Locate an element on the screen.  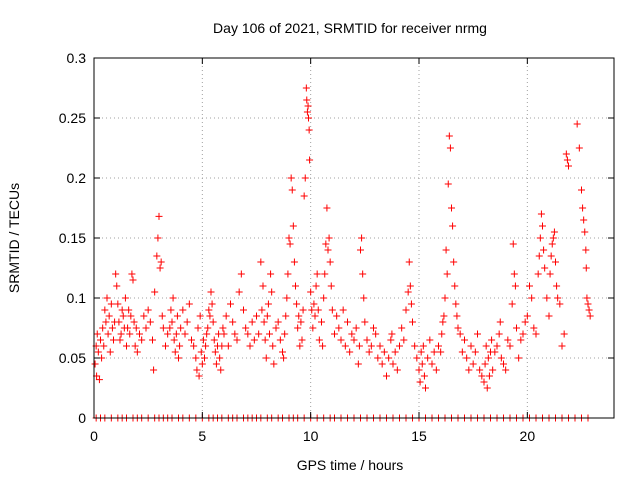
y-axis-label: SRMTID / TECUs is located at coordinates (14, 238).